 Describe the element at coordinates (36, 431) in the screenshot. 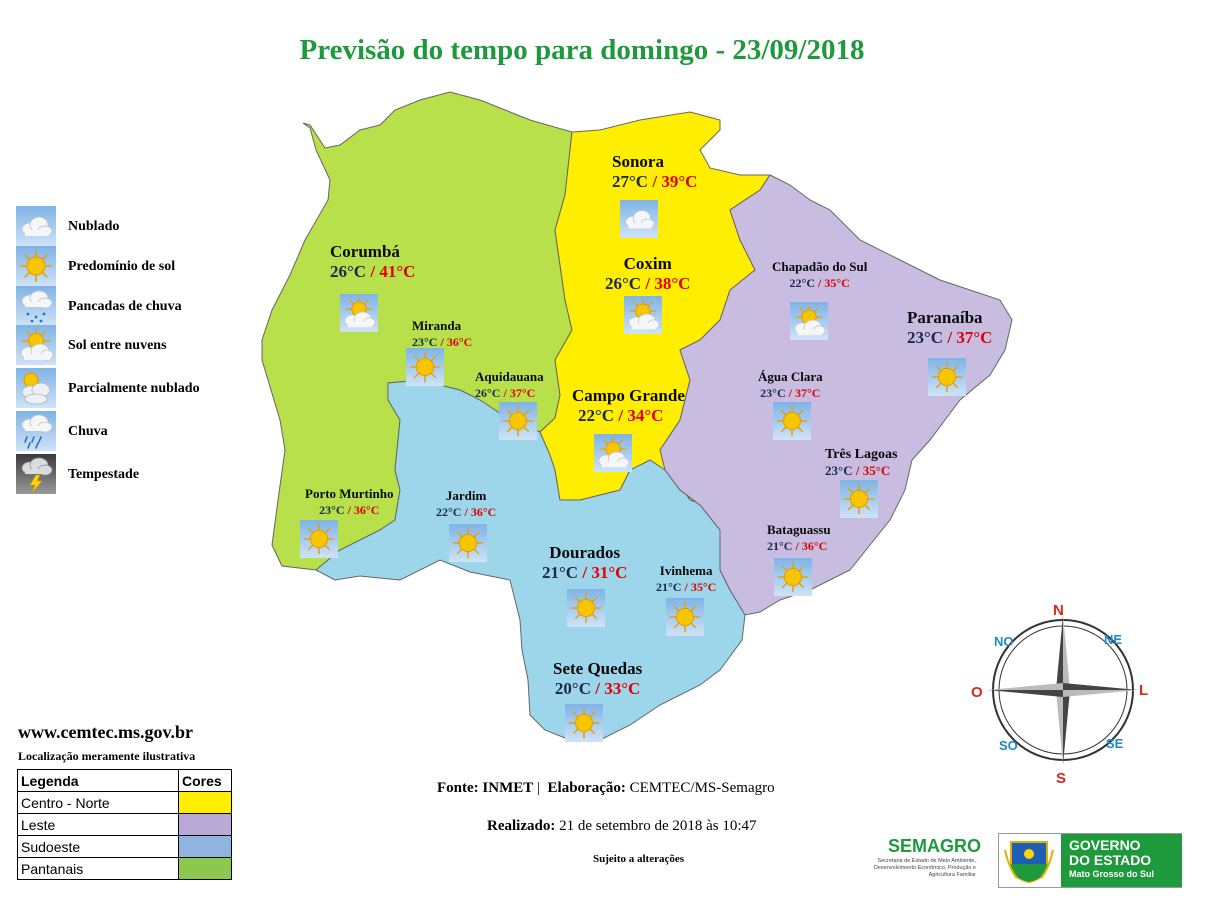

I see `rain-icon` at that location.